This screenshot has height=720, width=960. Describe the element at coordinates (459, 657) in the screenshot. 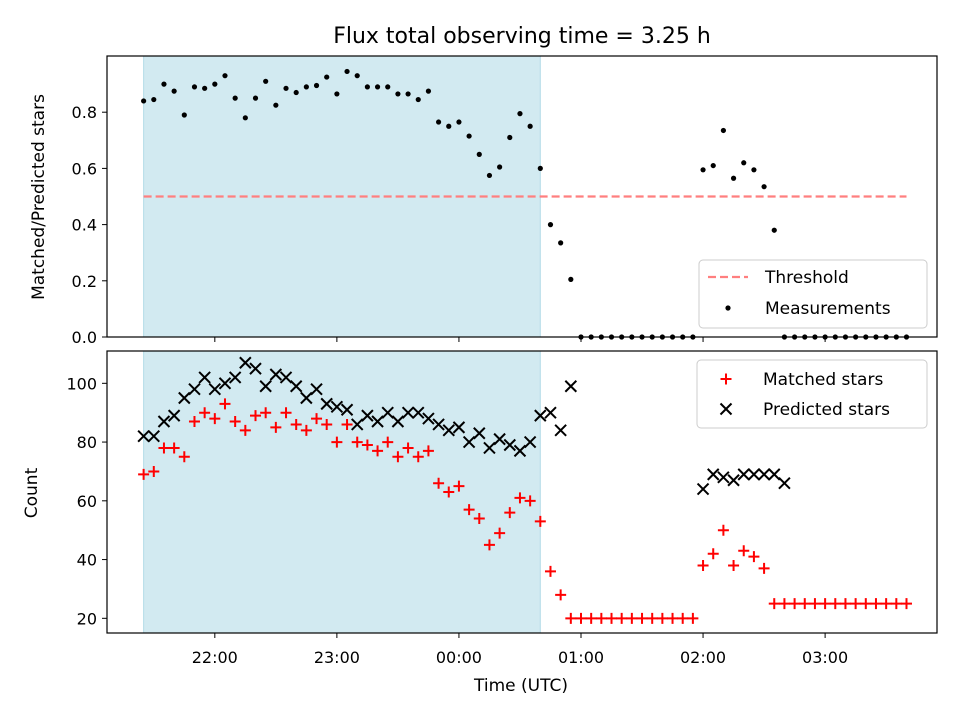

I see `x-tick-label: 00:00` at that location.